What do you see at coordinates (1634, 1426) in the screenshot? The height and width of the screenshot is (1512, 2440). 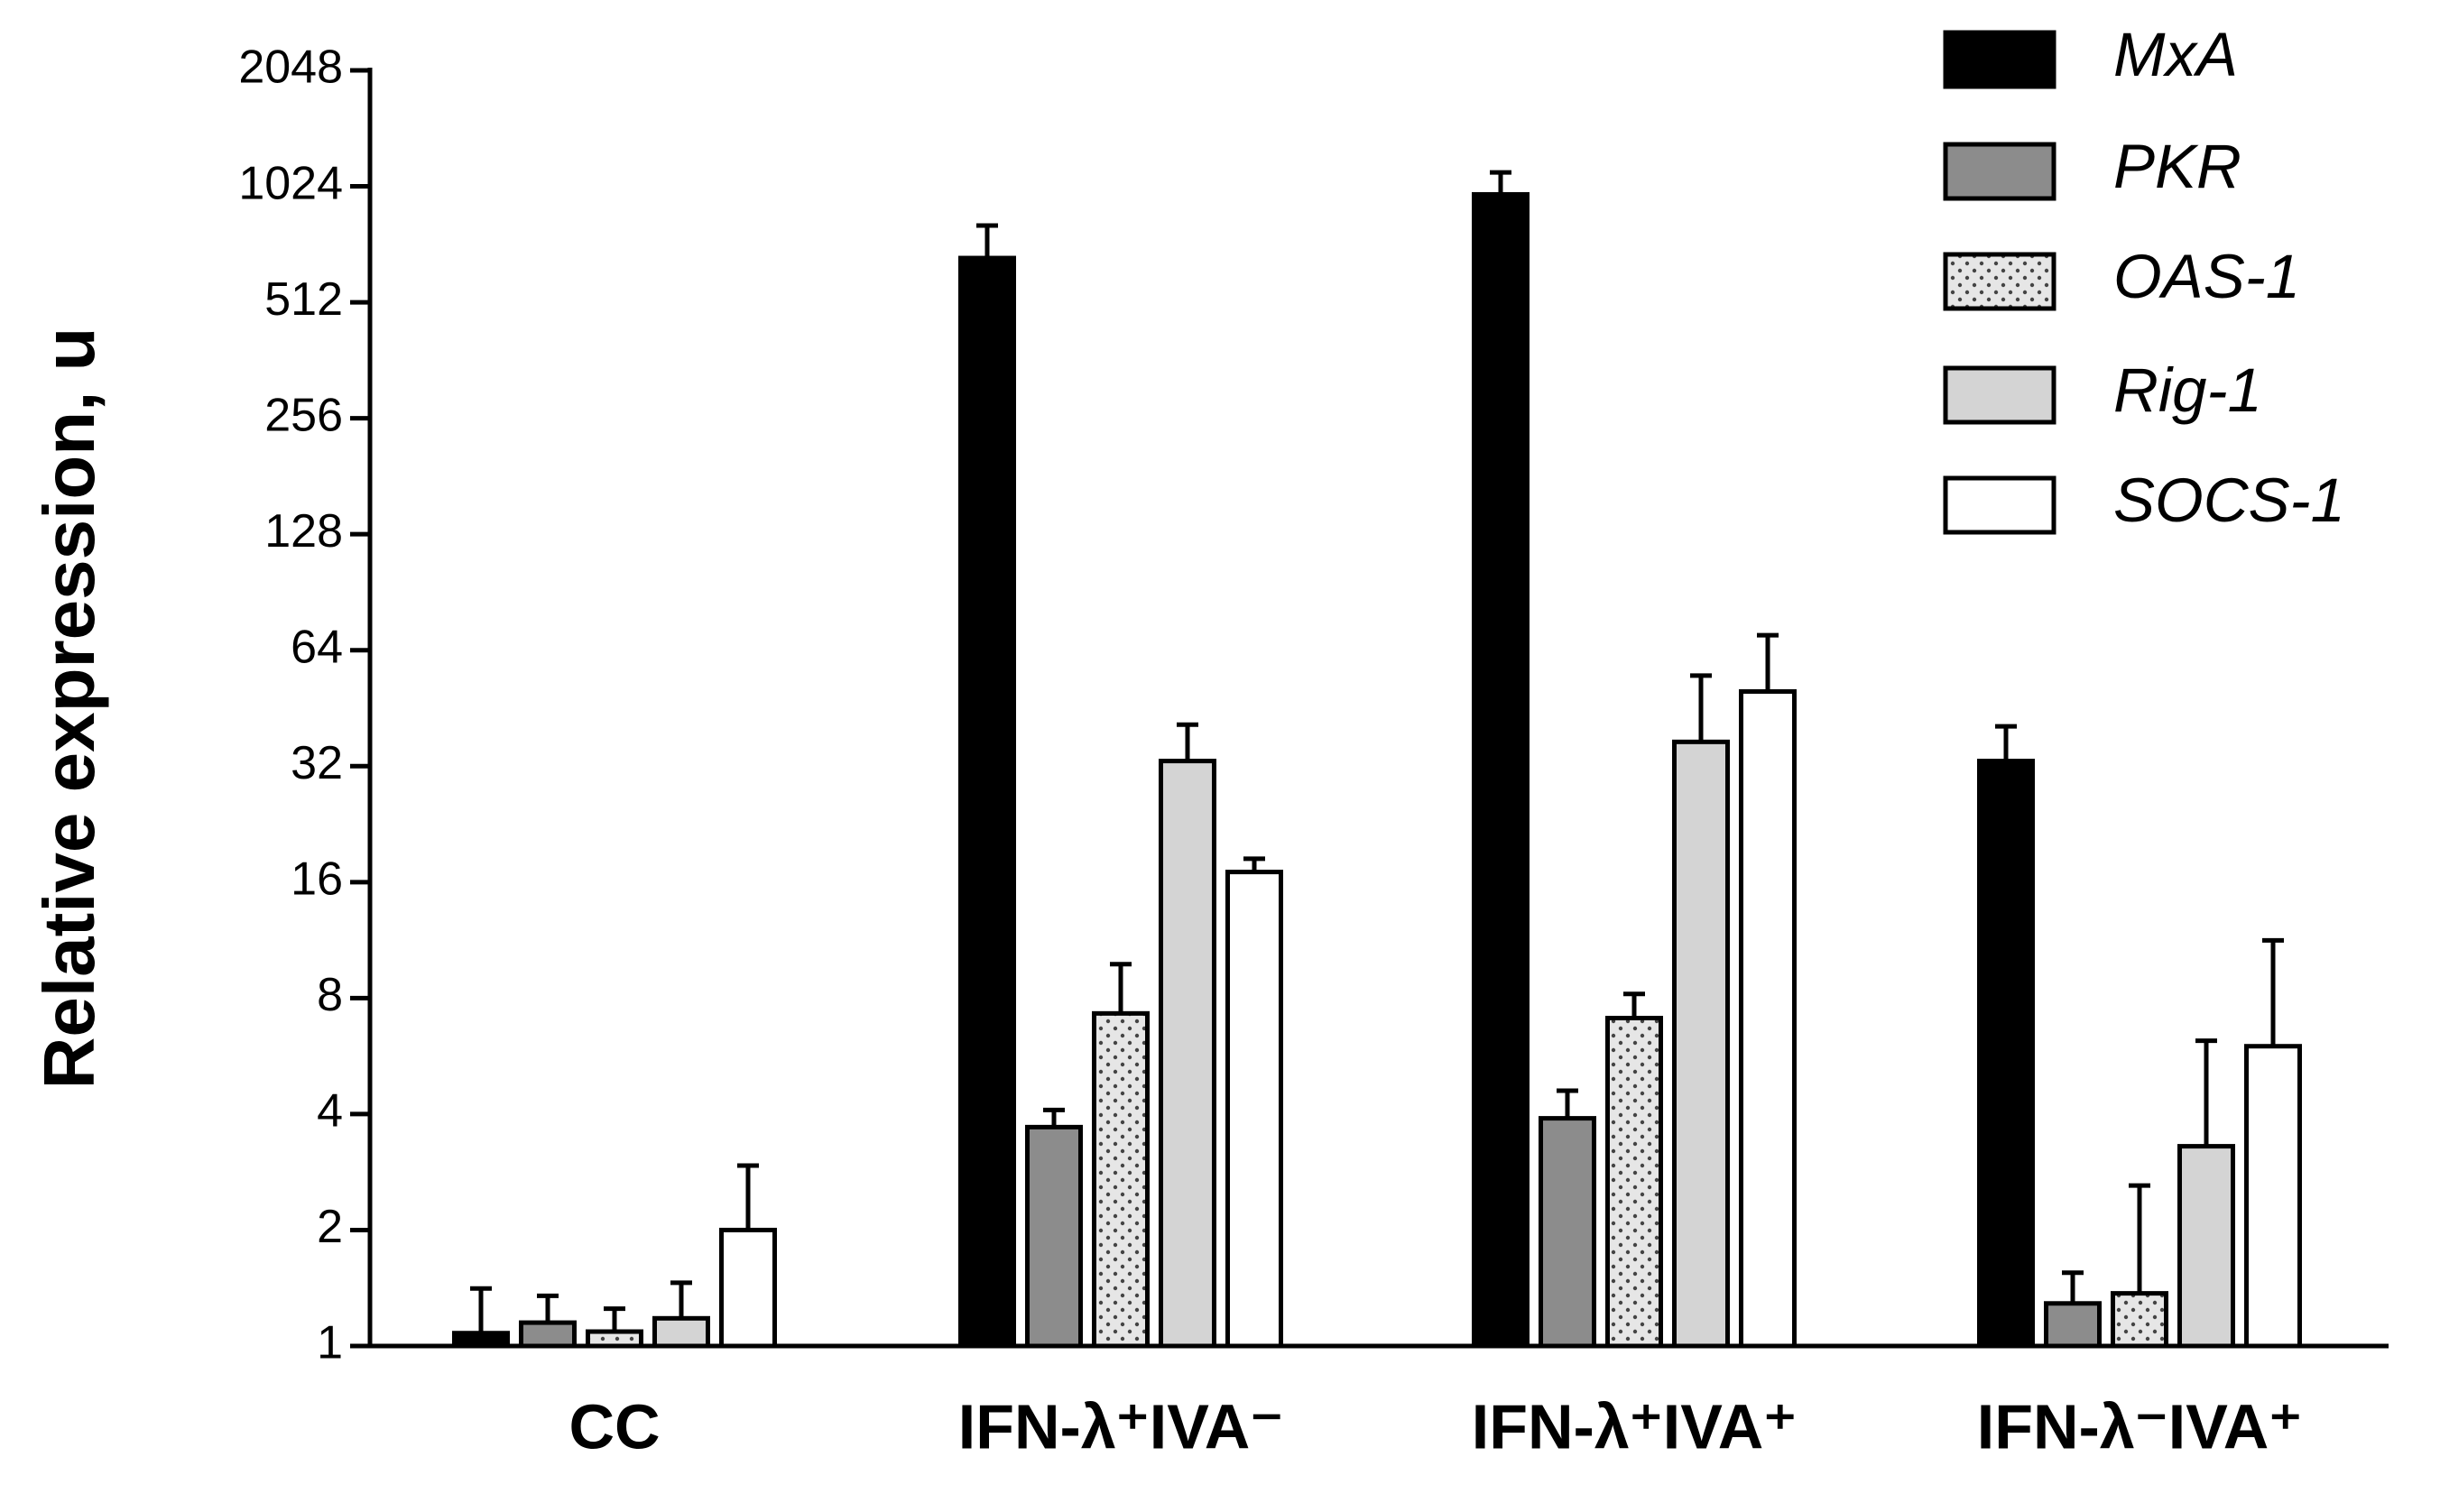 I see `x-tick-label: IFN-λ⁺IVA⁺` at bounding box center [1634, 1426].